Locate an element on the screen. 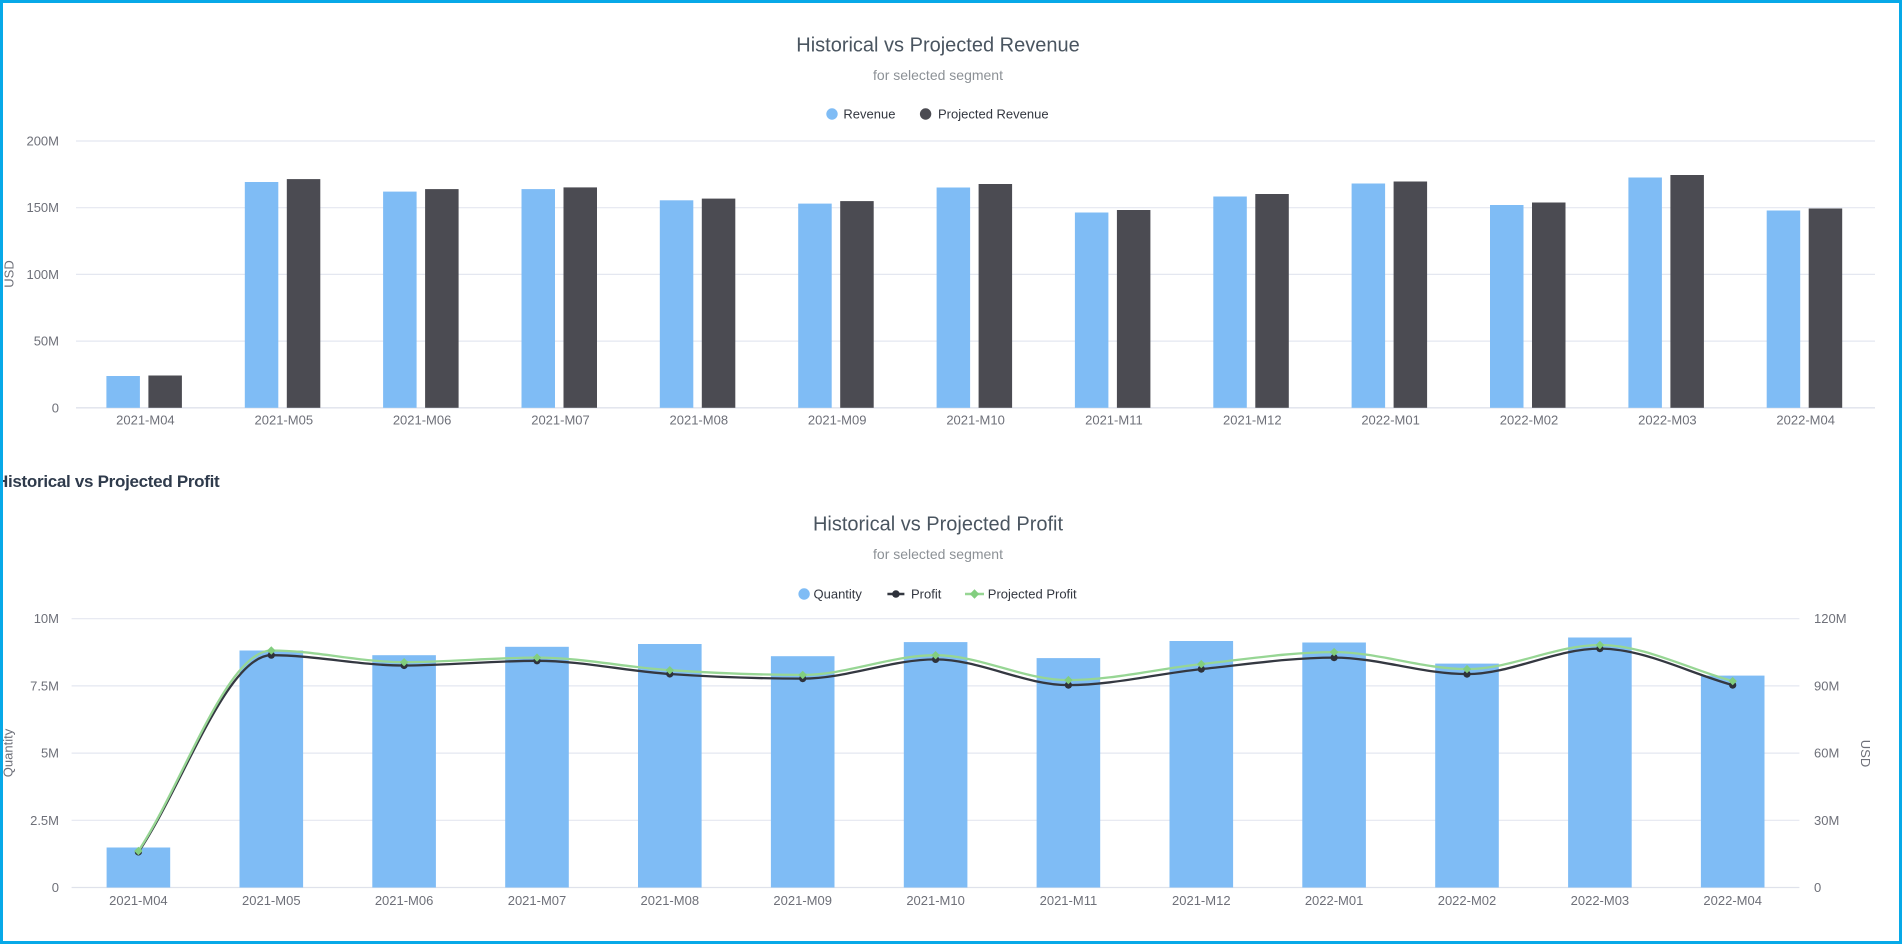  svg-text: 10M is located at coordinates (46, 618).